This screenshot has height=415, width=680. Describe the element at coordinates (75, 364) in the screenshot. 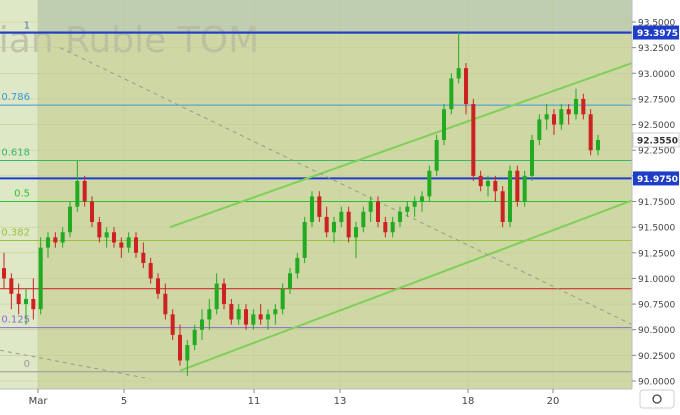

I see `dashed-trend-line` at that location.